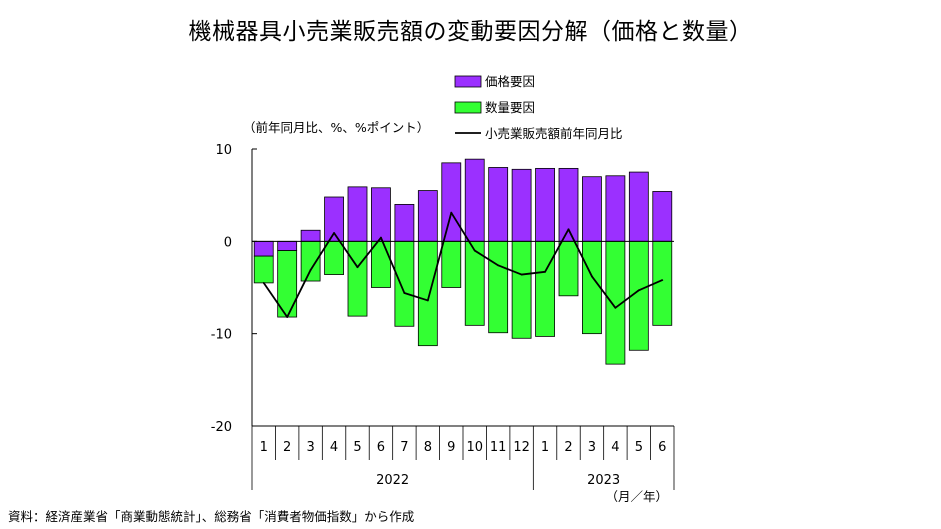  What do you see at coordinates (221, 427) in the screenshot?
I see `y-tick-label--20: -20` at bounding box center [221, 427].